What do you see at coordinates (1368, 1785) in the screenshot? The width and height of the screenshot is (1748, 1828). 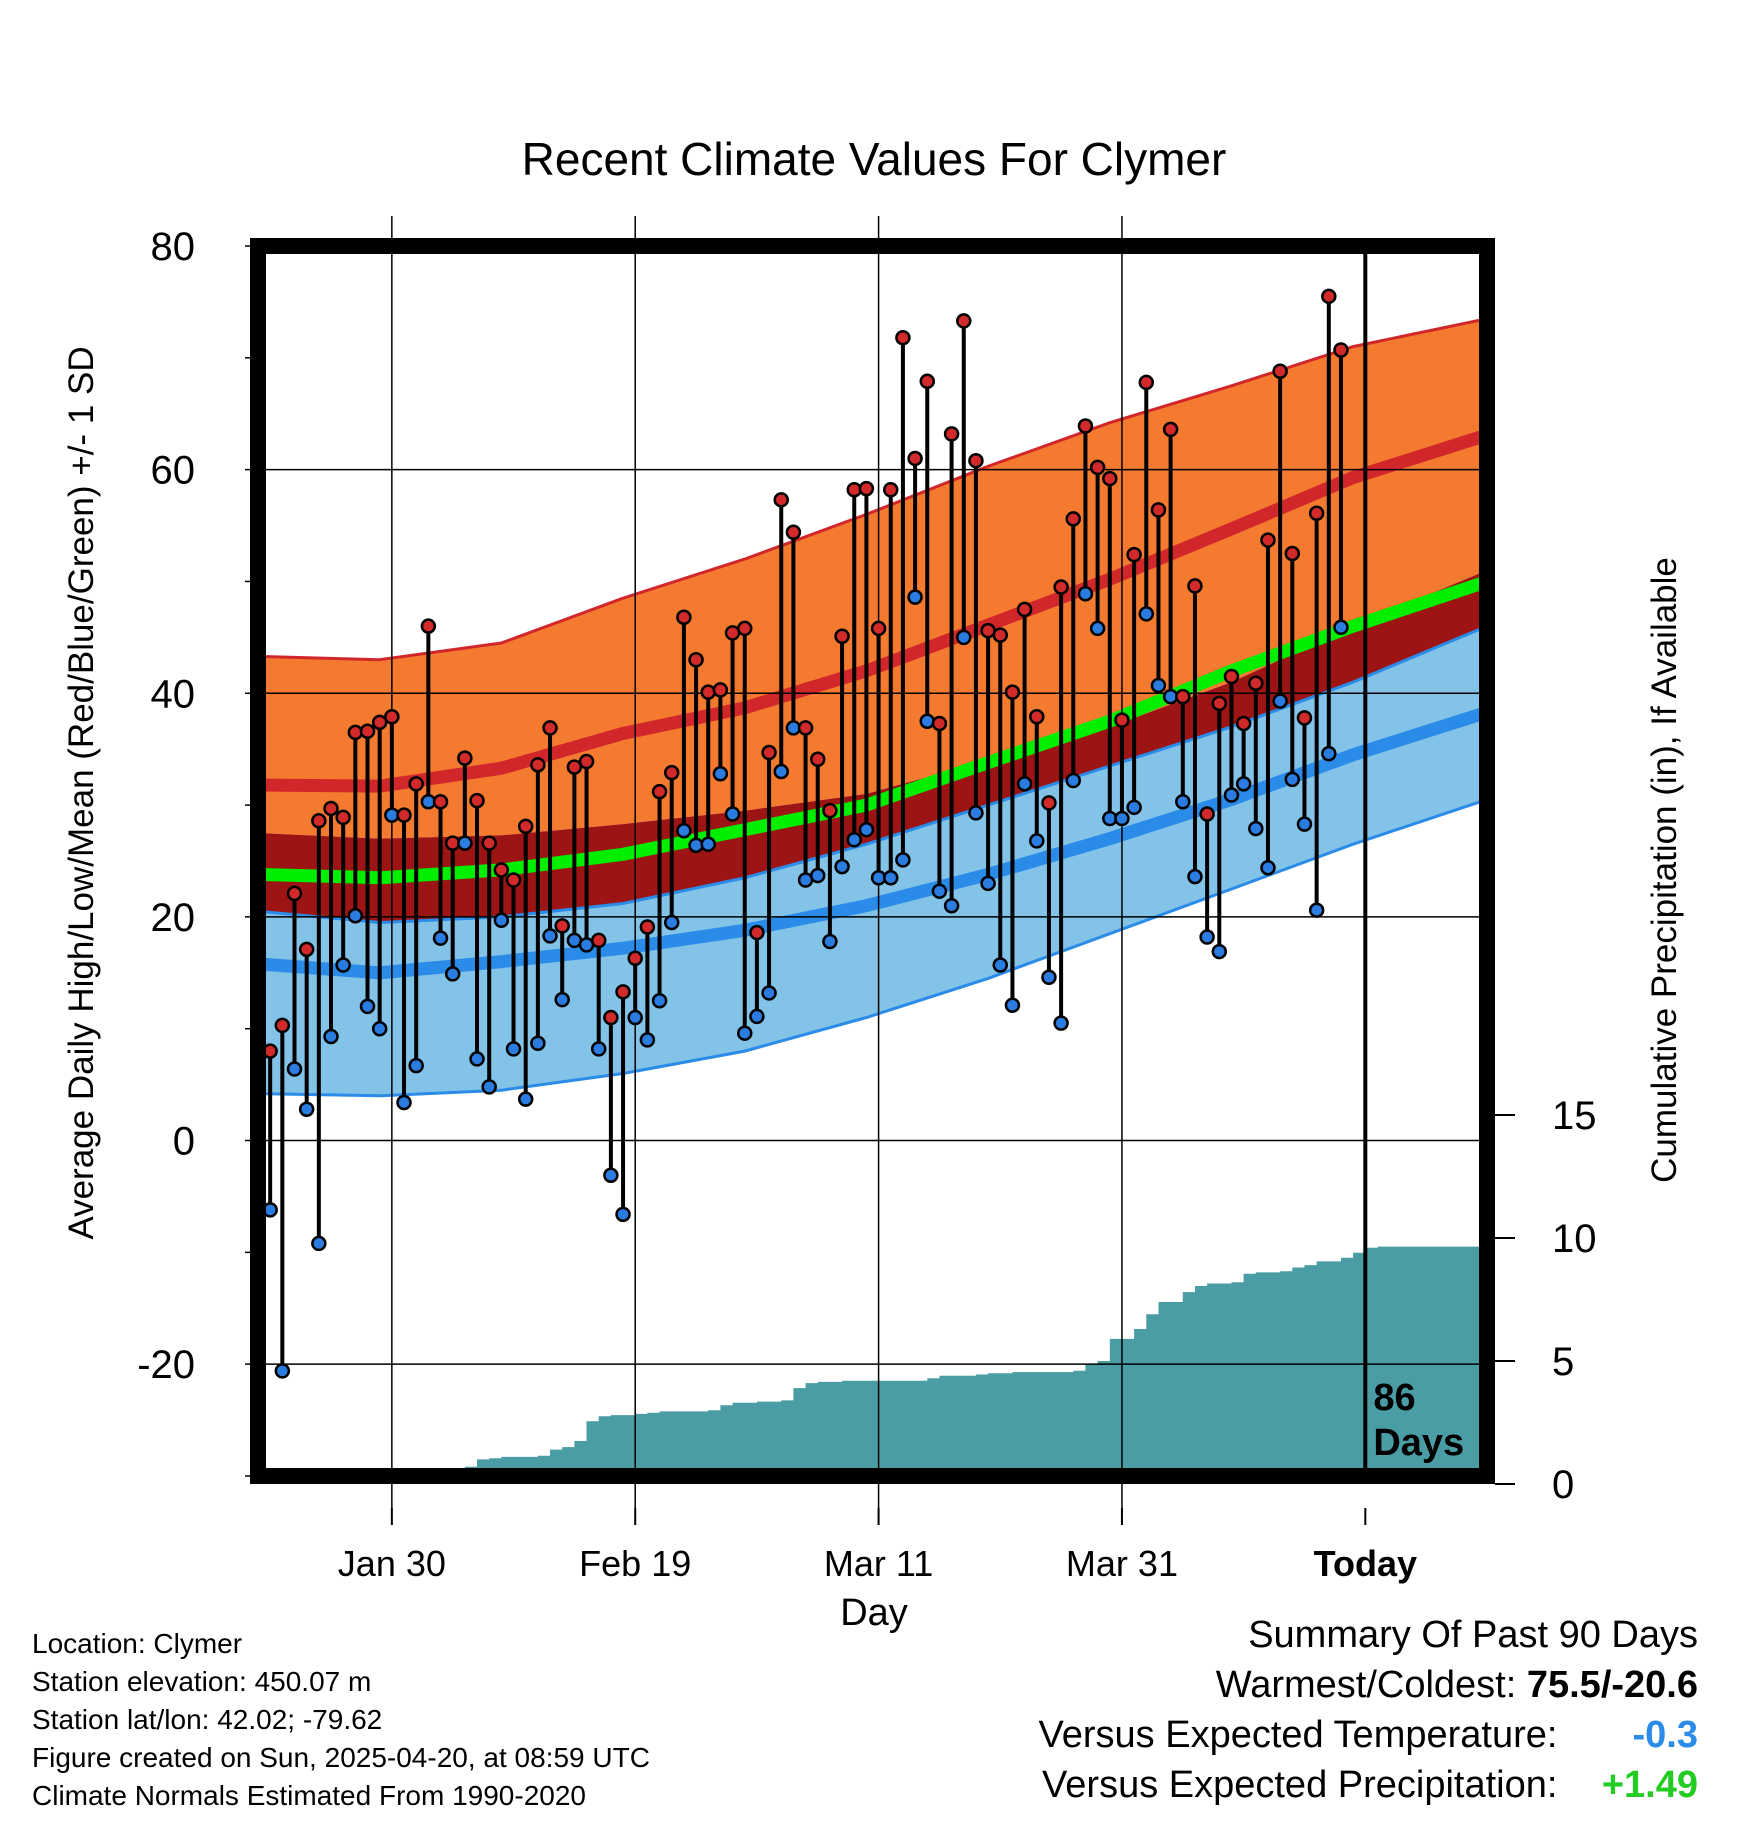 I see `precip-vs-expected-row: Versus Expected Precipitation: +1.49` at bounding box center [1368, 1785].